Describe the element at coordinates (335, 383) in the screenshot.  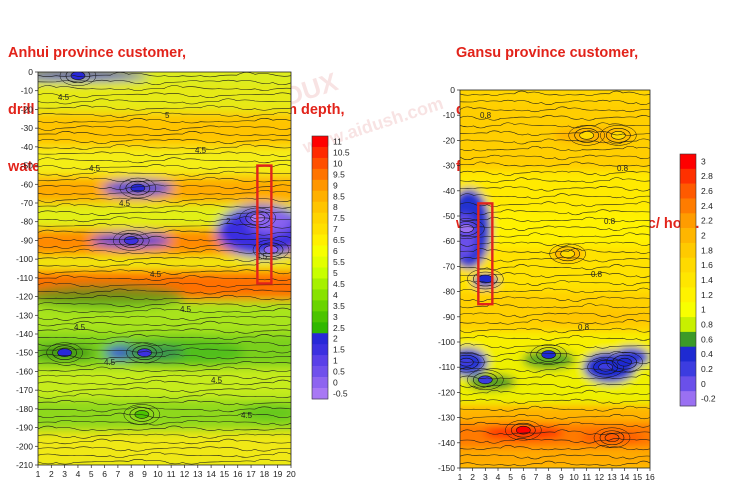
I see `colorbar-label: 0` at that location.